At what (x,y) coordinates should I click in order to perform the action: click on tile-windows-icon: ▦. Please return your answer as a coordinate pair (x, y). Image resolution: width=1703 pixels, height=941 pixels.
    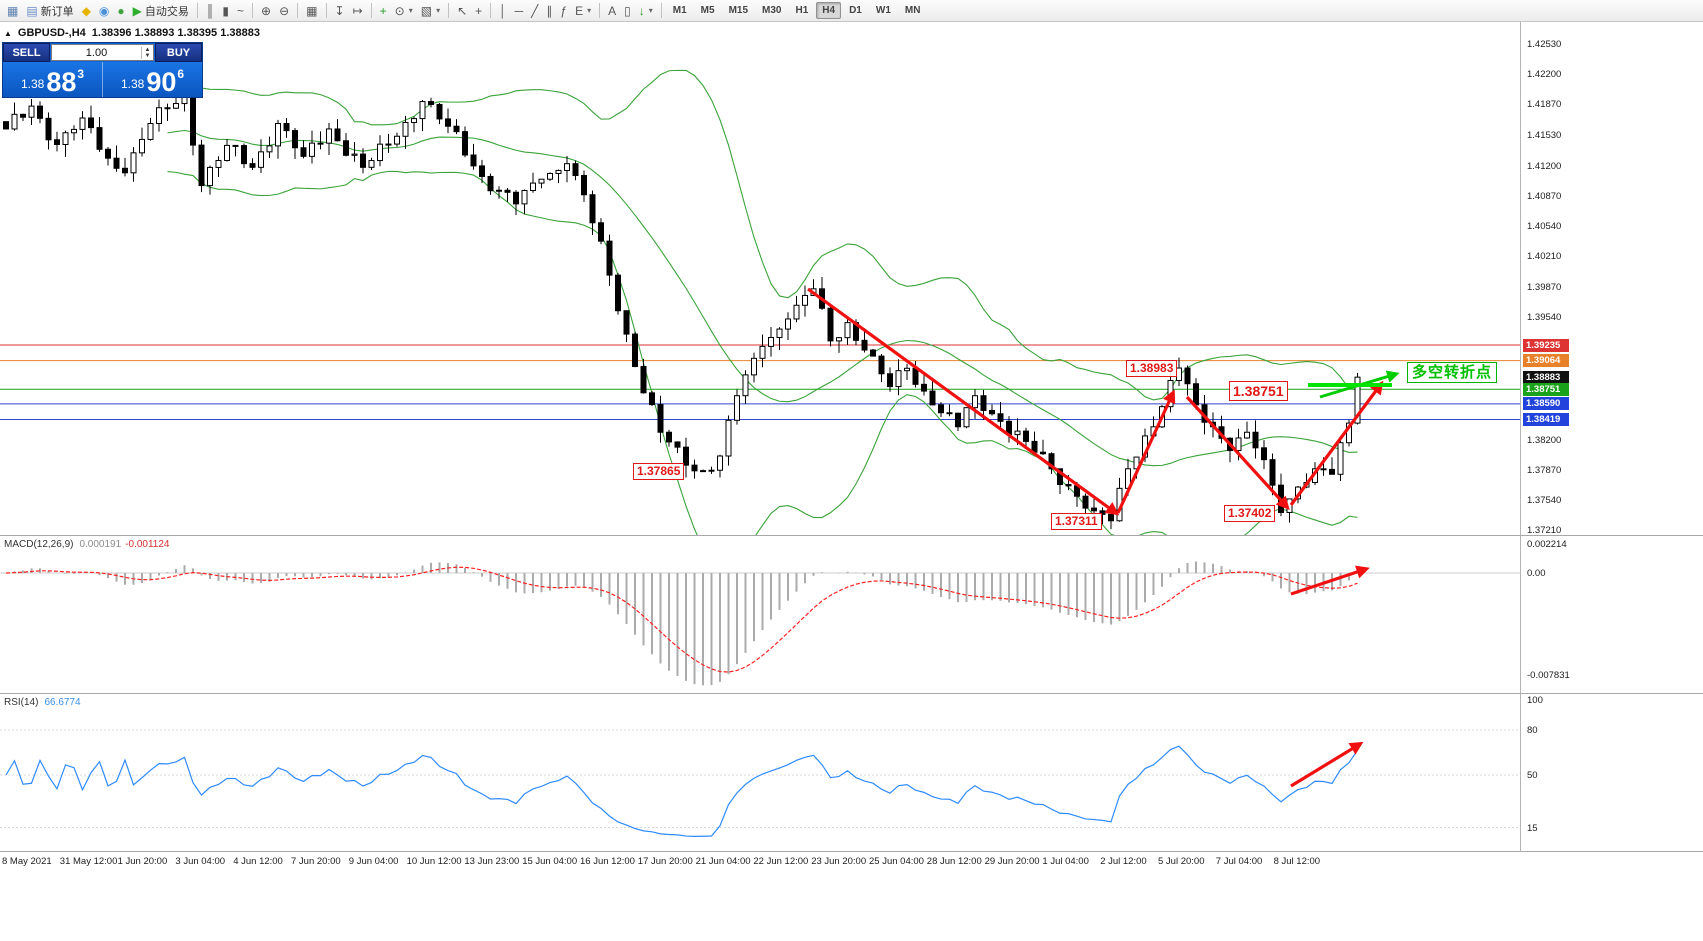
    Looking at the image, I should click on (311, 10).